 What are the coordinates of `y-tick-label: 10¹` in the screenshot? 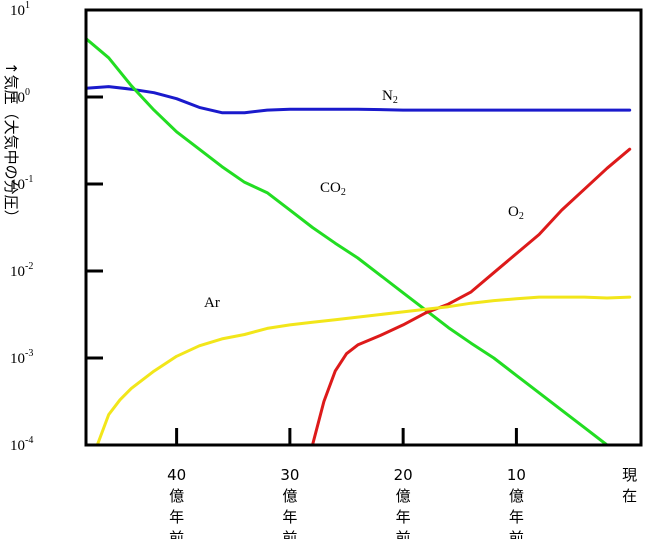 It's located at (20, 9).